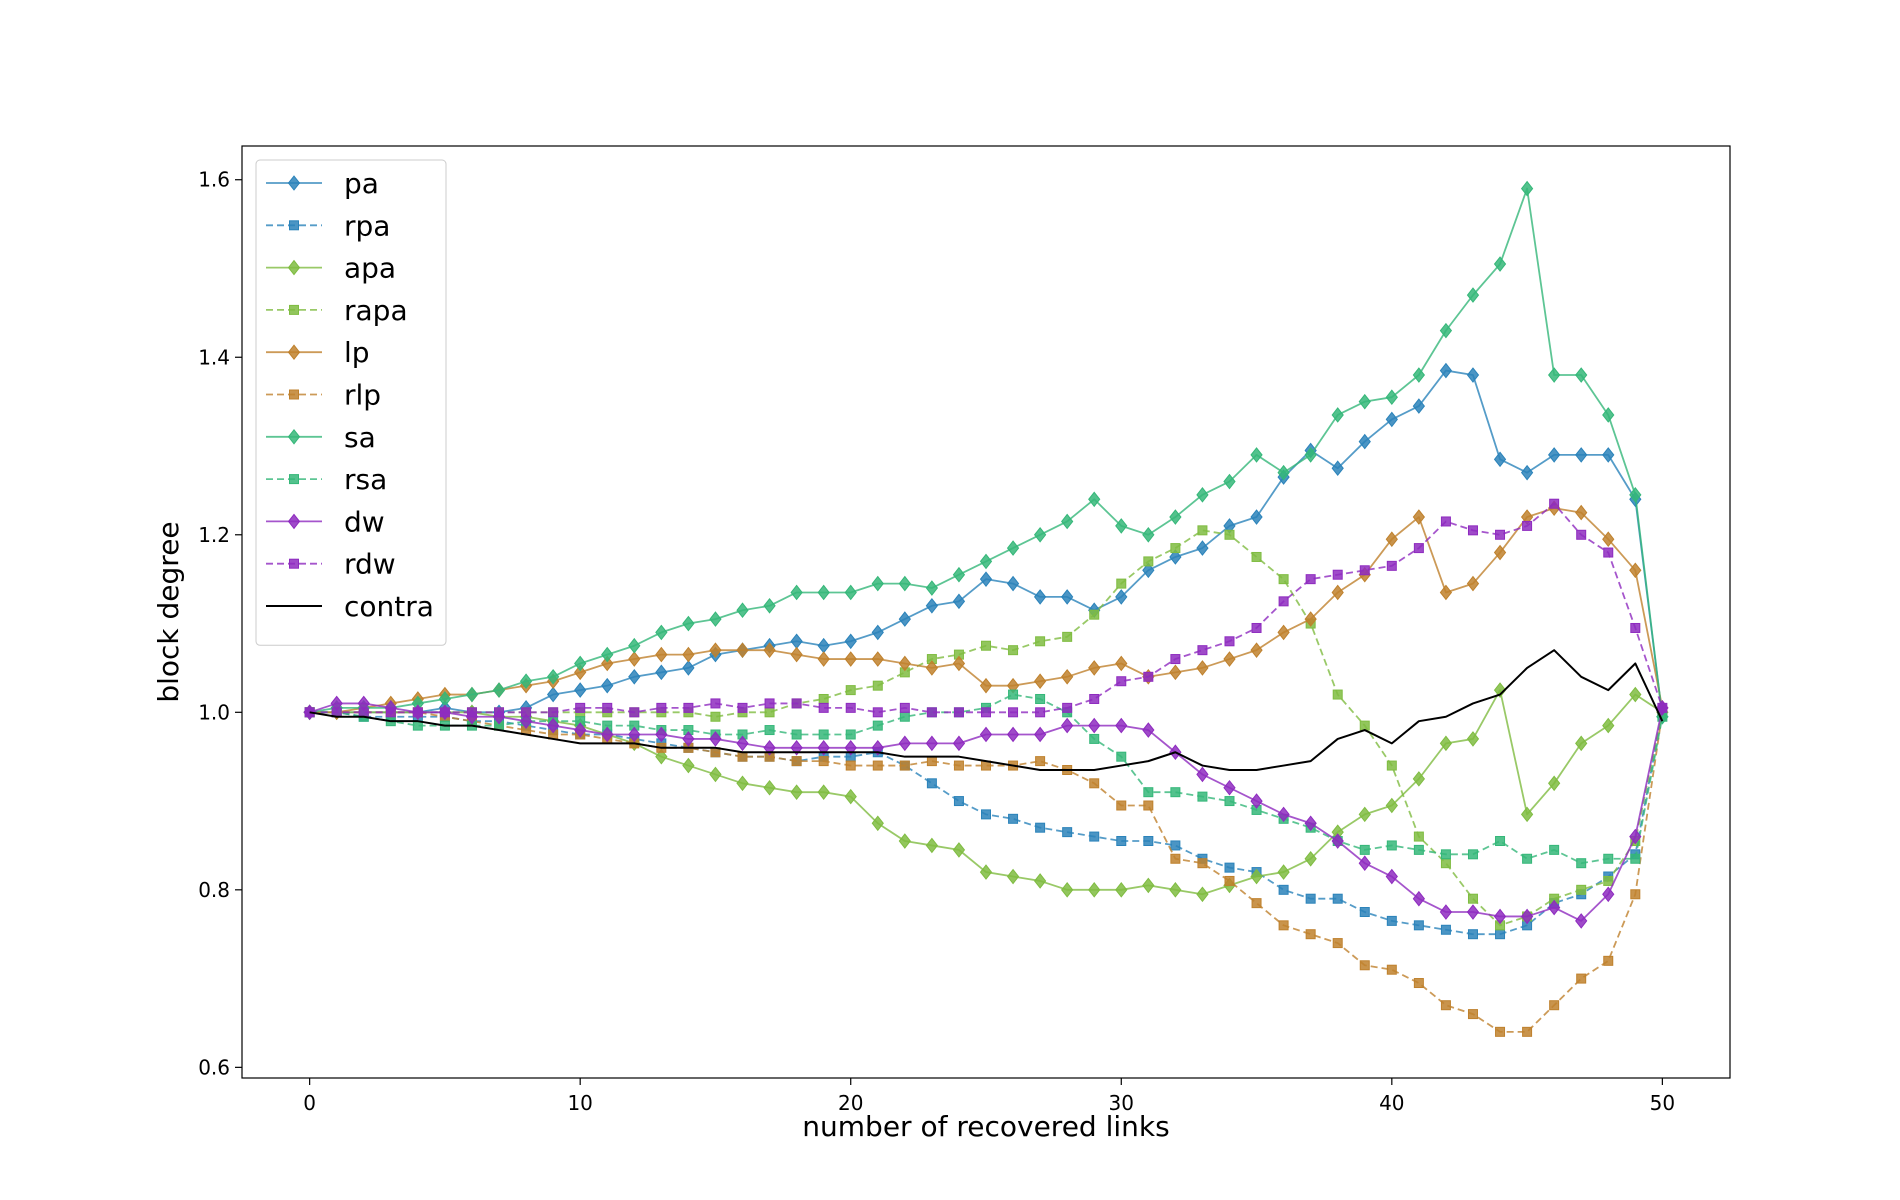 The width and height of the screenshot is (1900, 1200). Describe the element at coordinates (294, 267) in the screenshot. I see `legend-marker-apa` at that location.